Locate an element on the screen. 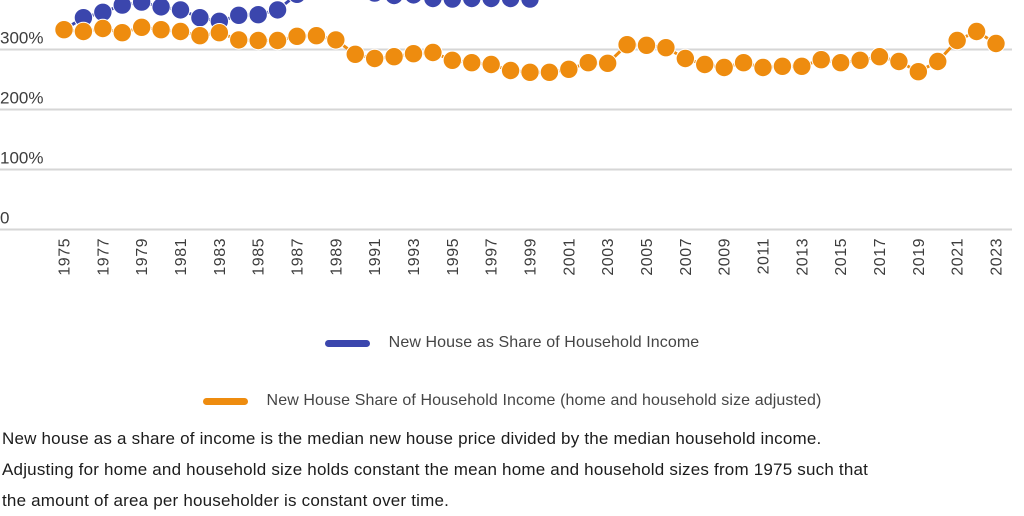  x-tick-label: 2019 is located at coordinates (919, 257).